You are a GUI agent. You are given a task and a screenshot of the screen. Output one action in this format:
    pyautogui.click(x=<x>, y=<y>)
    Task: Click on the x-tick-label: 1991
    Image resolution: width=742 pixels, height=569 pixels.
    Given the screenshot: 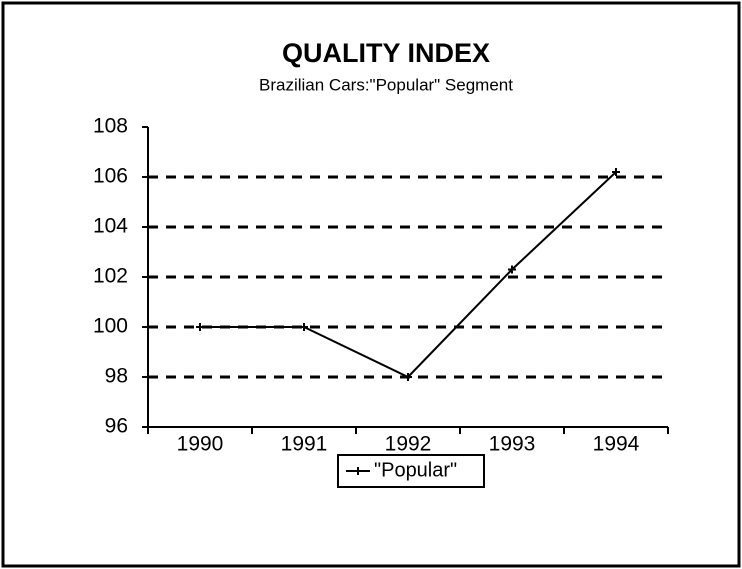 What is the action you would take?
    pyautogui.click(x=304, y=444)
    